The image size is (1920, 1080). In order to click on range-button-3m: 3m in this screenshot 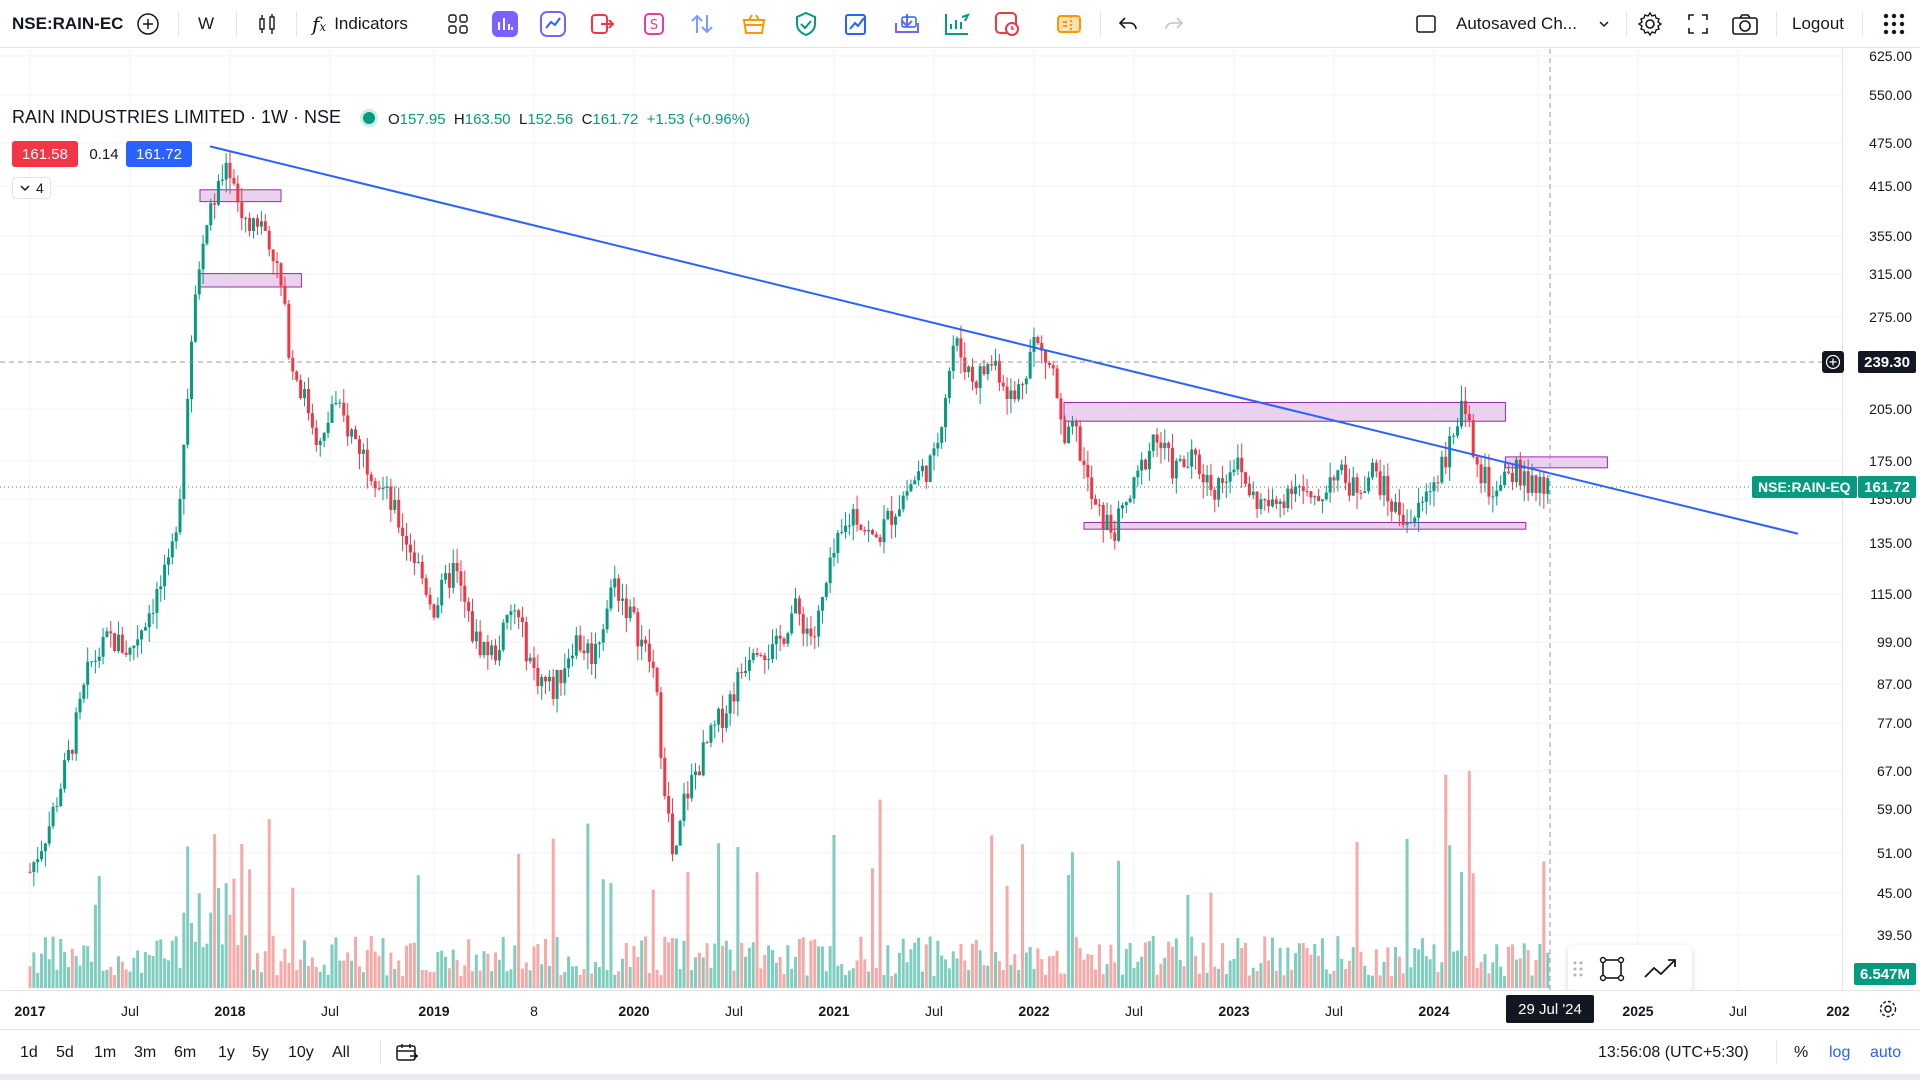, I will do `click(145, 1052)`.